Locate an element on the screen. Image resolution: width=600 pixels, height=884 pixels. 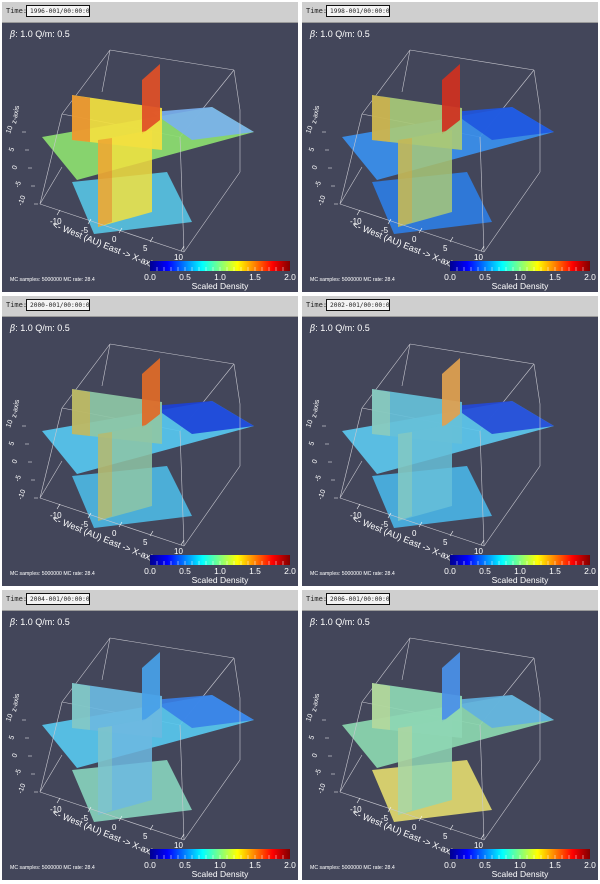
density-slice-vertical-y is located at coordinates (451, 687).